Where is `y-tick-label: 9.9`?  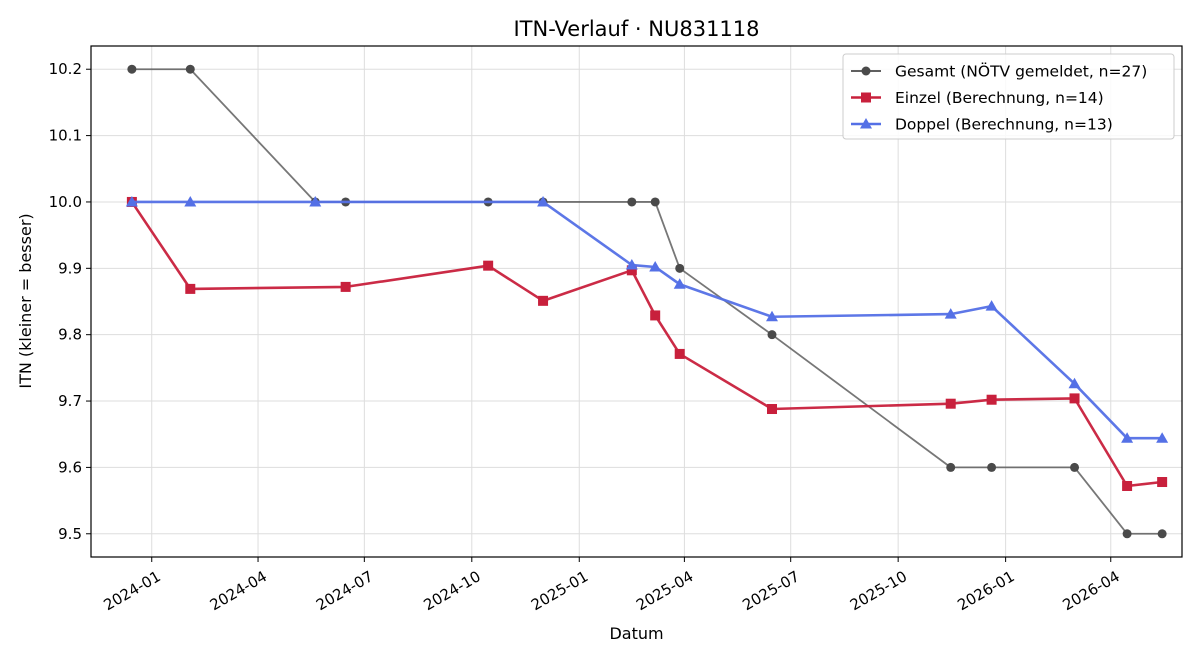
y-tick-label: 9.9 is located at coordinates (70, 268).